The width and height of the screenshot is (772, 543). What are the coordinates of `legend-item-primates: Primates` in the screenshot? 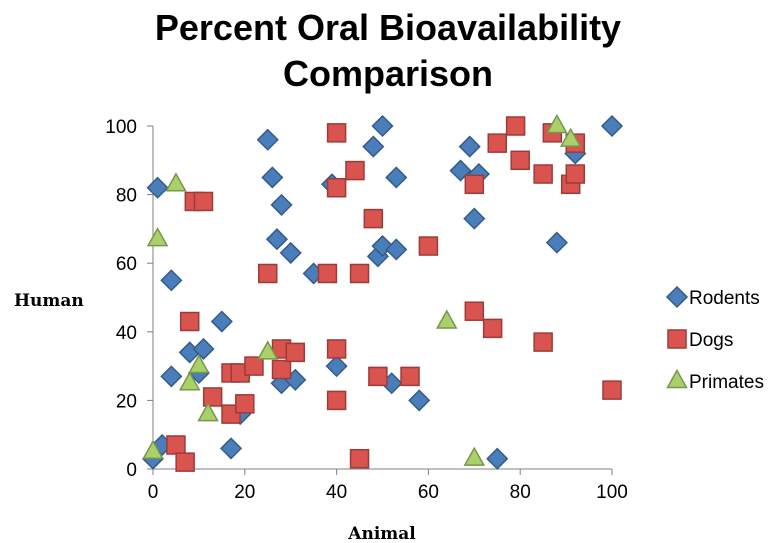 It's located at (715, 380).